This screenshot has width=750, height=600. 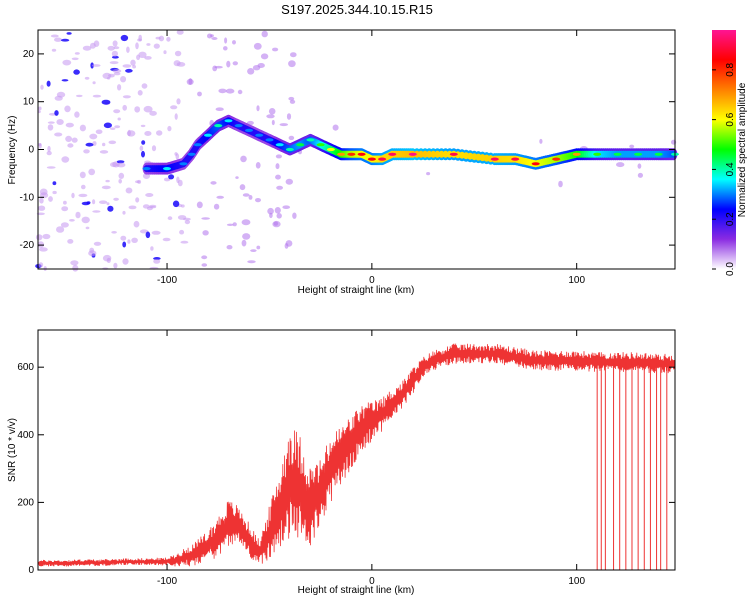 I want to click on colorbar-label: Normalized spectral amplitude, so click(x=742, y=149).